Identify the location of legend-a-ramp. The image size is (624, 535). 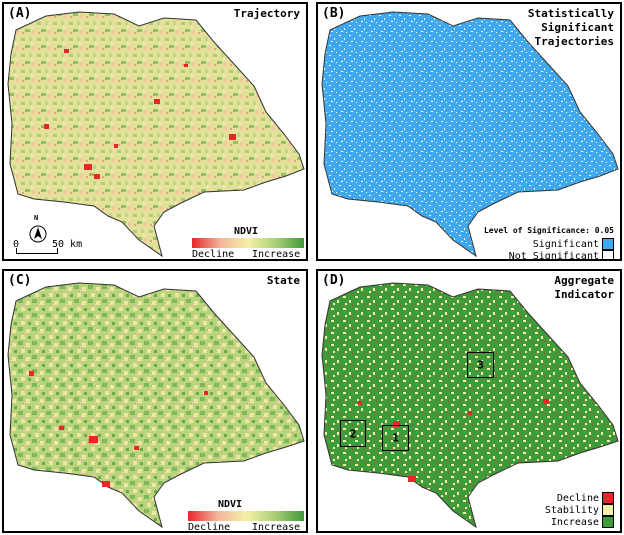
(248, 243).